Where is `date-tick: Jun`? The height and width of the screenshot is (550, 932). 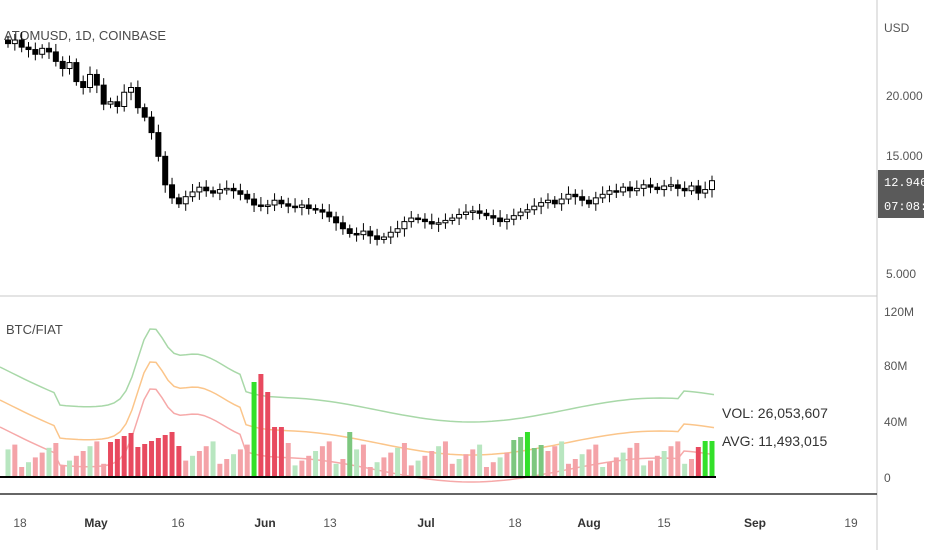
date-tick: Jun is located at coordinates (264, 523).